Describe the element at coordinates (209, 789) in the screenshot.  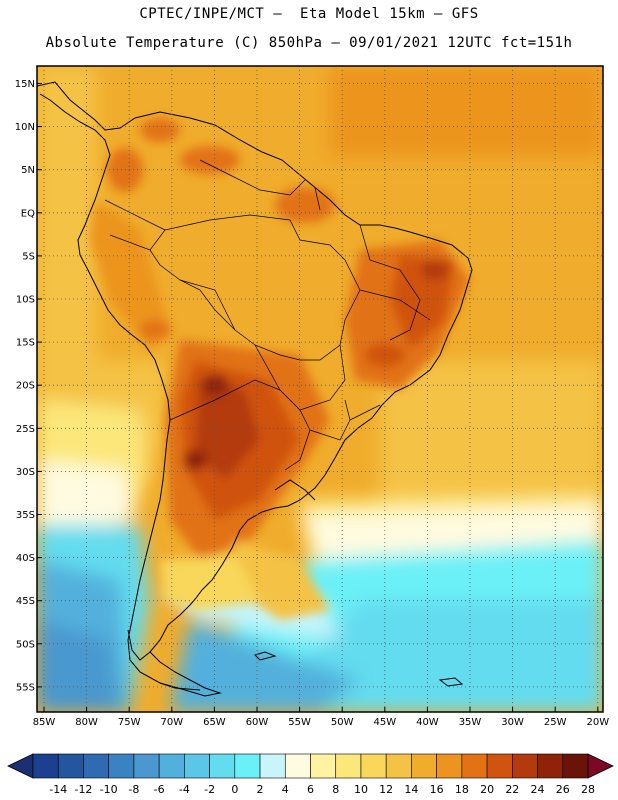
I see `colorbar-label: -2` at that location.